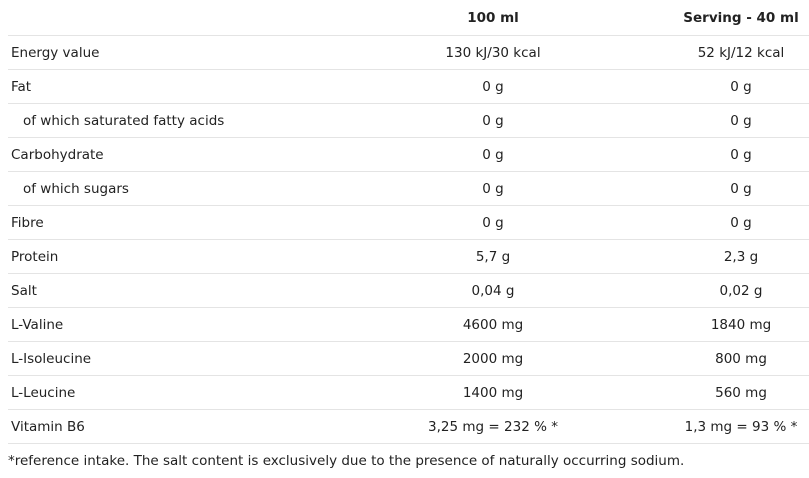 The image size is (809, 478). Describe the element at coordinates (741, 359) in the screenshot. I see `value-per-serving: 800 mg` at that location.